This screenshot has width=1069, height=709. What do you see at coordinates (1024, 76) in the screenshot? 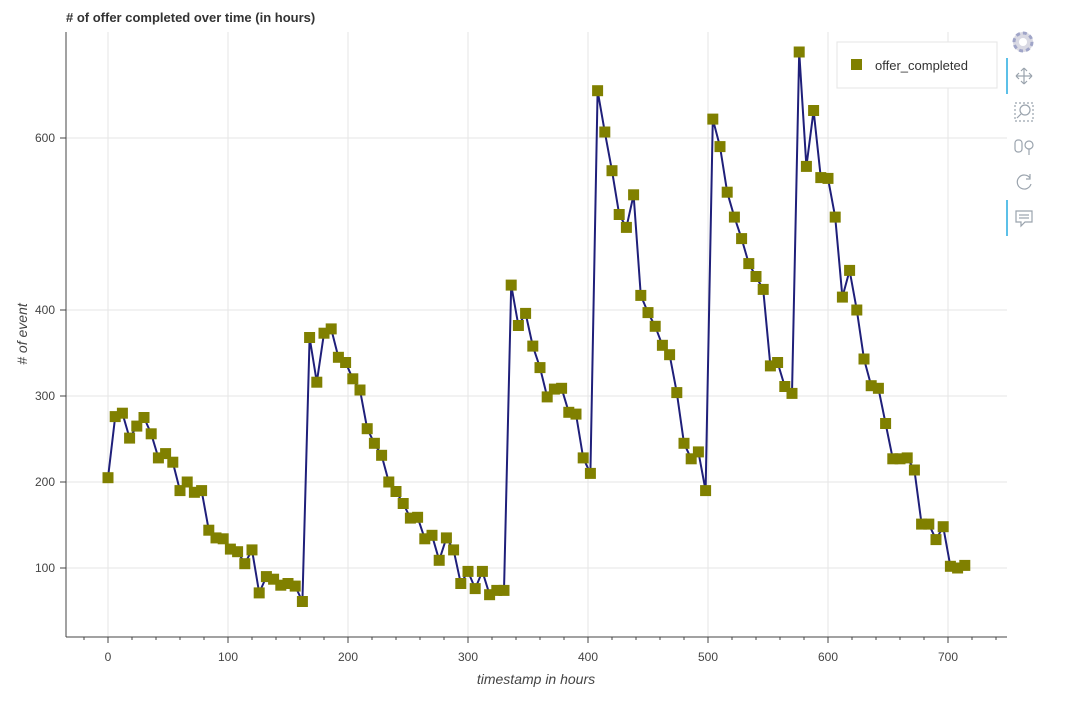
I see `pan-icon` at bounding box center [1024, 76].